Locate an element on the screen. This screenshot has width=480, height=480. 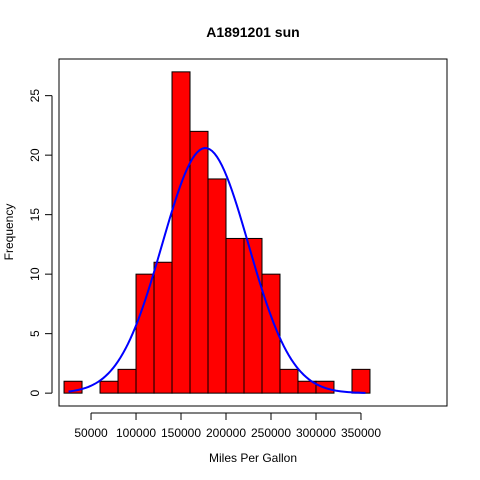
x-tick-label: 150000 is located at coordinates (181, 433).